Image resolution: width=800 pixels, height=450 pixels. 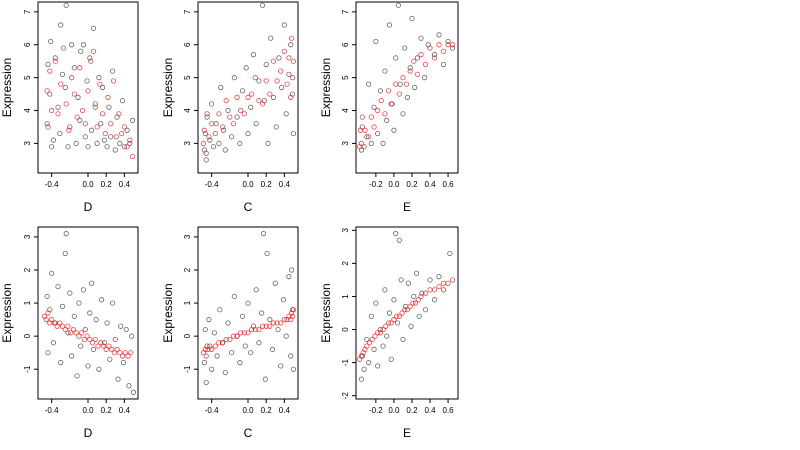 I want to click on observed-series, so click(x=90, y=313).